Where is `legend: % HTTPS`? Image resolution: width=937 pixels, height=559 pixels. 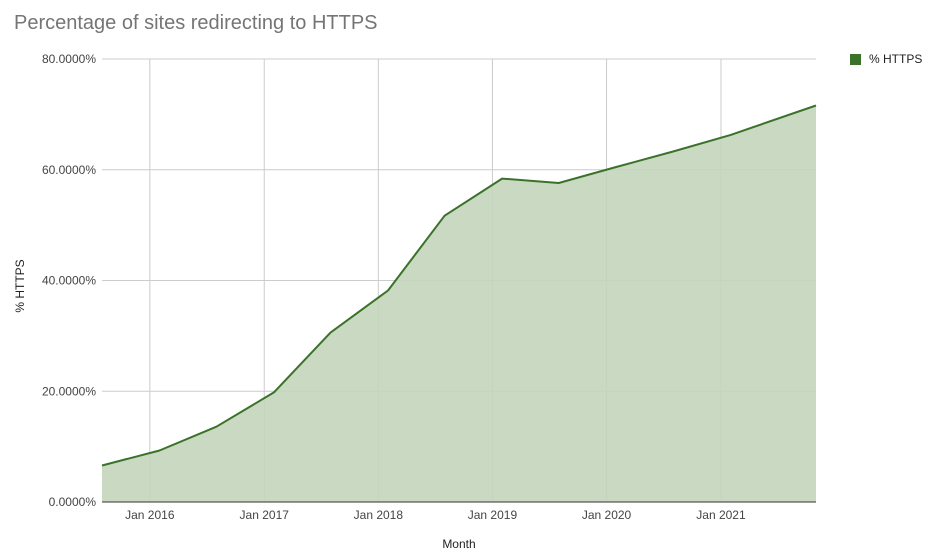
legend: % HTTPS is located at coordinates (886, 59).